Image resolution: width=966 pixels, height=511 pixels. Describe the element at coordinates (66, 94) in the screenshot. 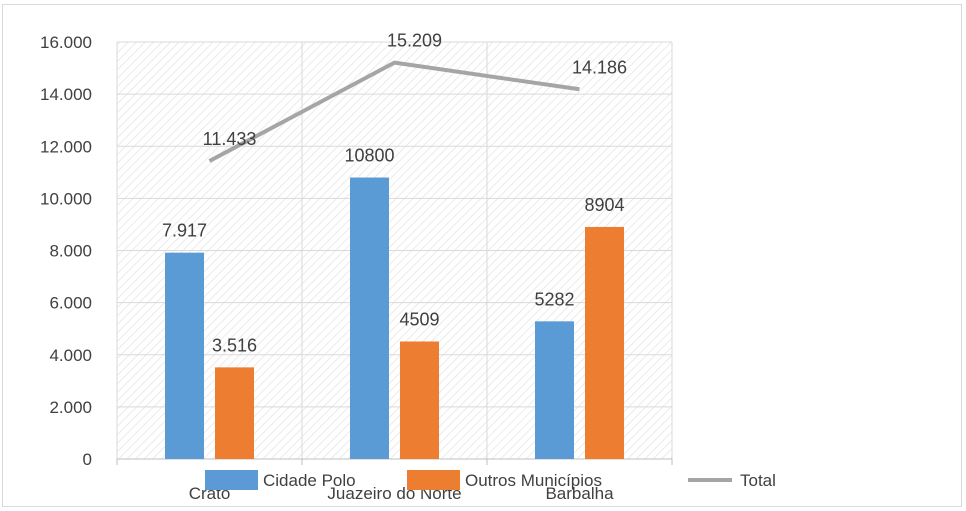

I see `y-tick-label: 14.000` at that location.